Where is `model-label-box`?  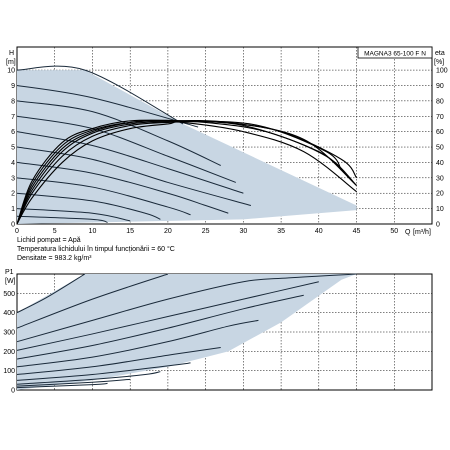 model-label-box is located at coordinates (395, 52).